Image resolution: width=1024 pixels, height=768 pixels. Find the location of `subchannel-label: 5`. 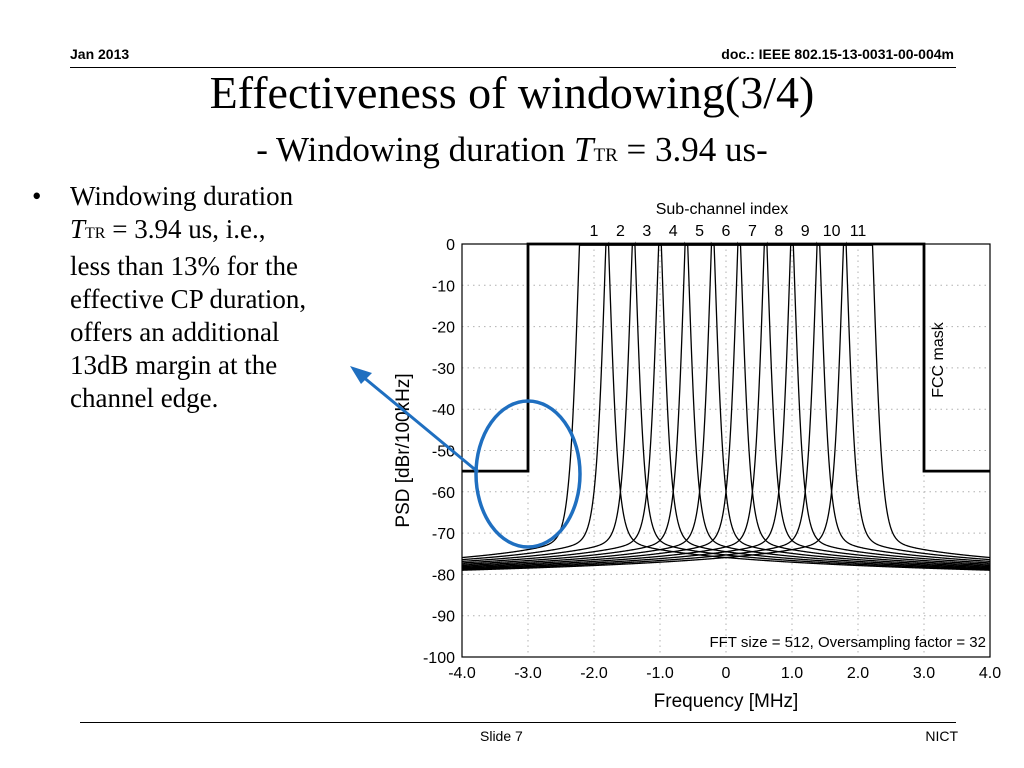

subchannel-label: 5 is located at coordinates (699, 231).